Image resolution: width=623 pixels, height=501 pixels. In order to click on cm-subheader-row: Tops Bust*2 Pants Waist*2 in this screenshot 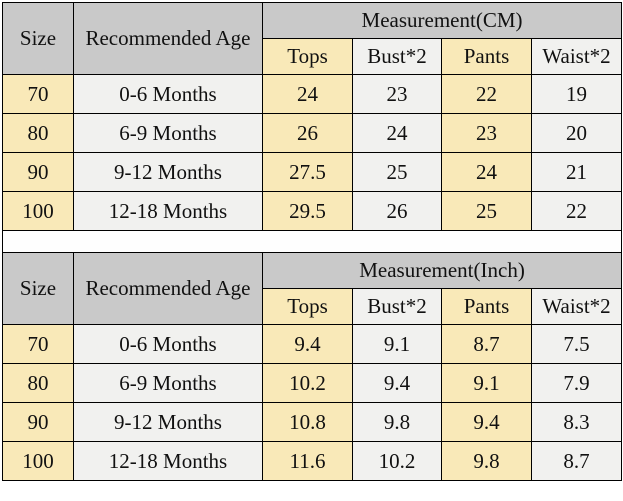, I will do `click(313, 56)`.